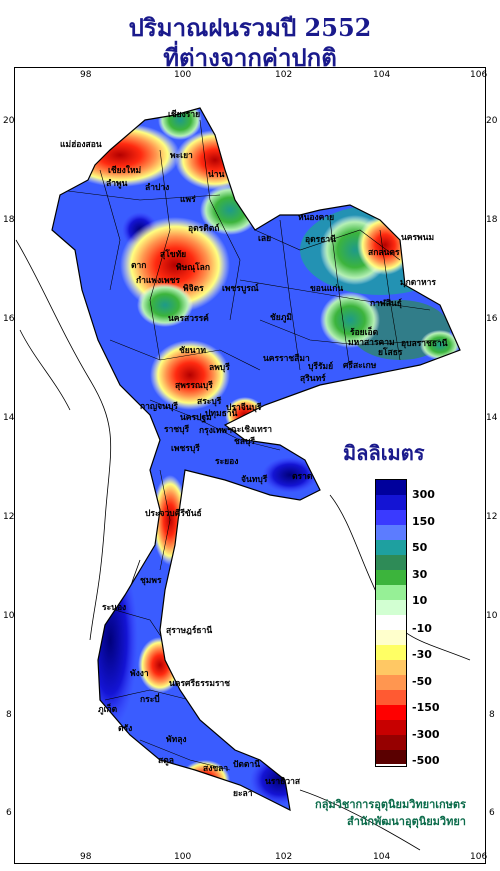 The width and height of the screenshot is (500, 871). What do you see at coordinates (420, 547) in the screenshot?
I see `legend-label: 50` at bounding box center [420, 547].